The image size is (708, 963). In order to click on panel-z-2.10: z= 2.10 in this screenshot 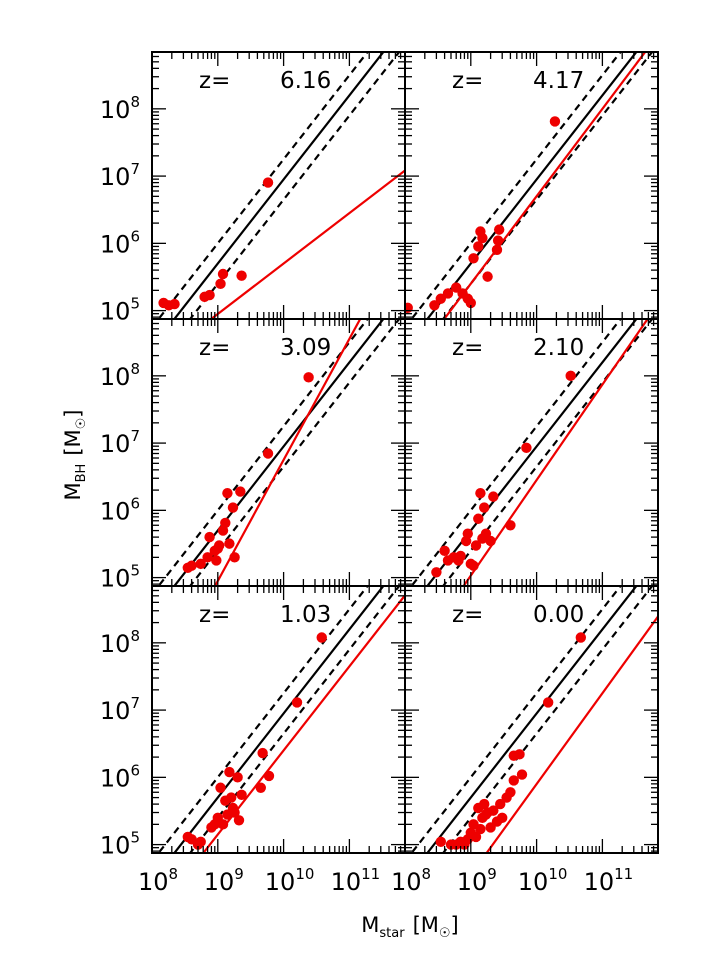, I will do `click(531, 452)`.